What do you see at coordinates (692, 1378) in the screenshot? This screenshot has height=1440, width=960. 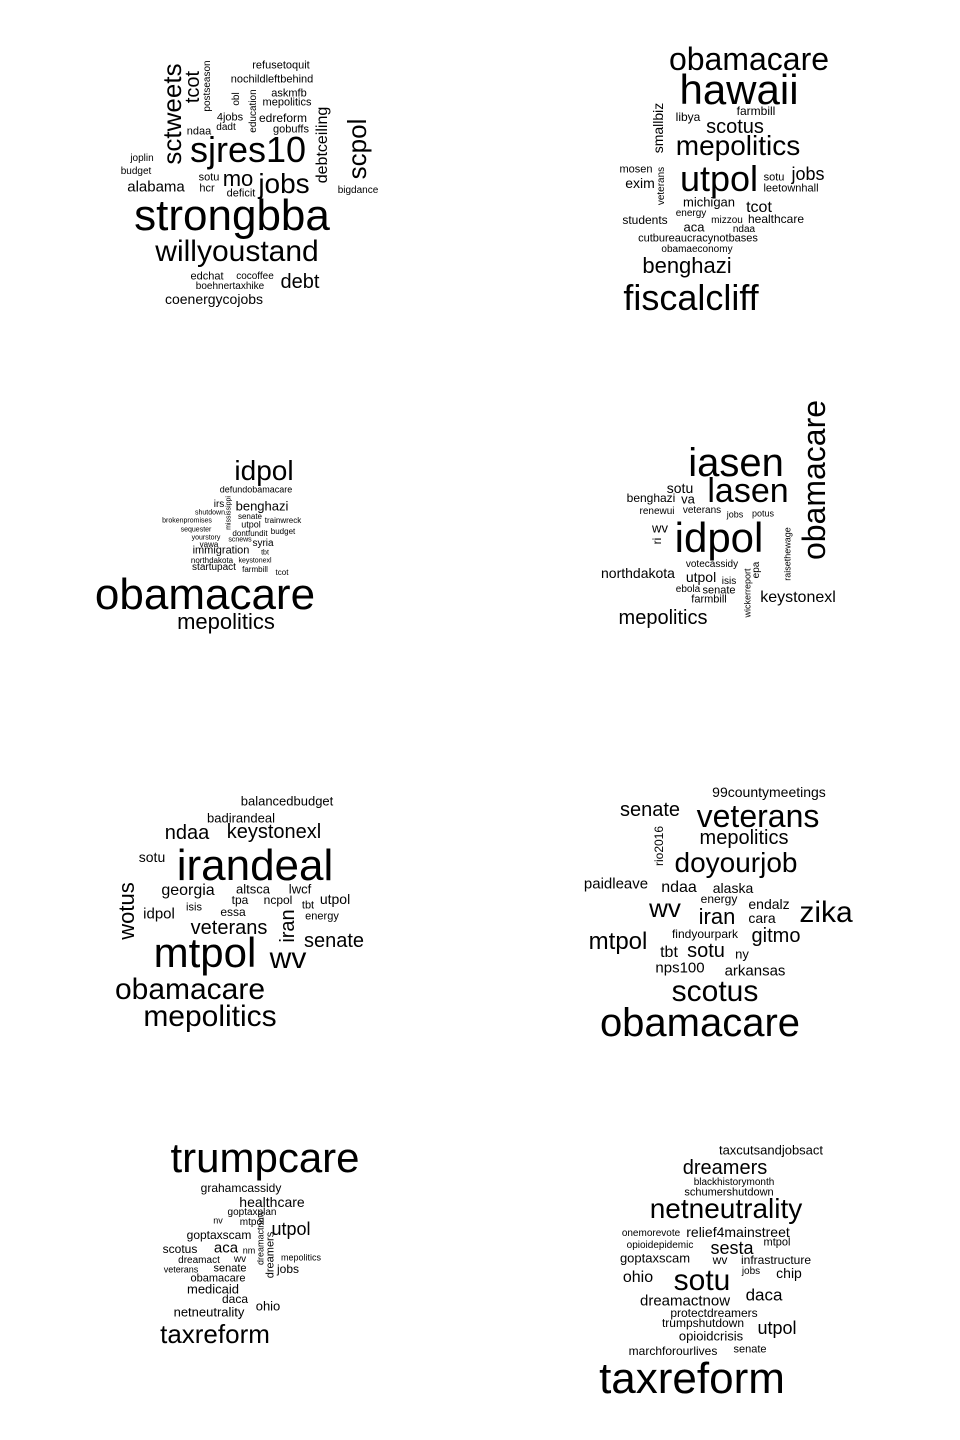 I see `cloud-word: taxreform` at bounding box center [692, 1378].